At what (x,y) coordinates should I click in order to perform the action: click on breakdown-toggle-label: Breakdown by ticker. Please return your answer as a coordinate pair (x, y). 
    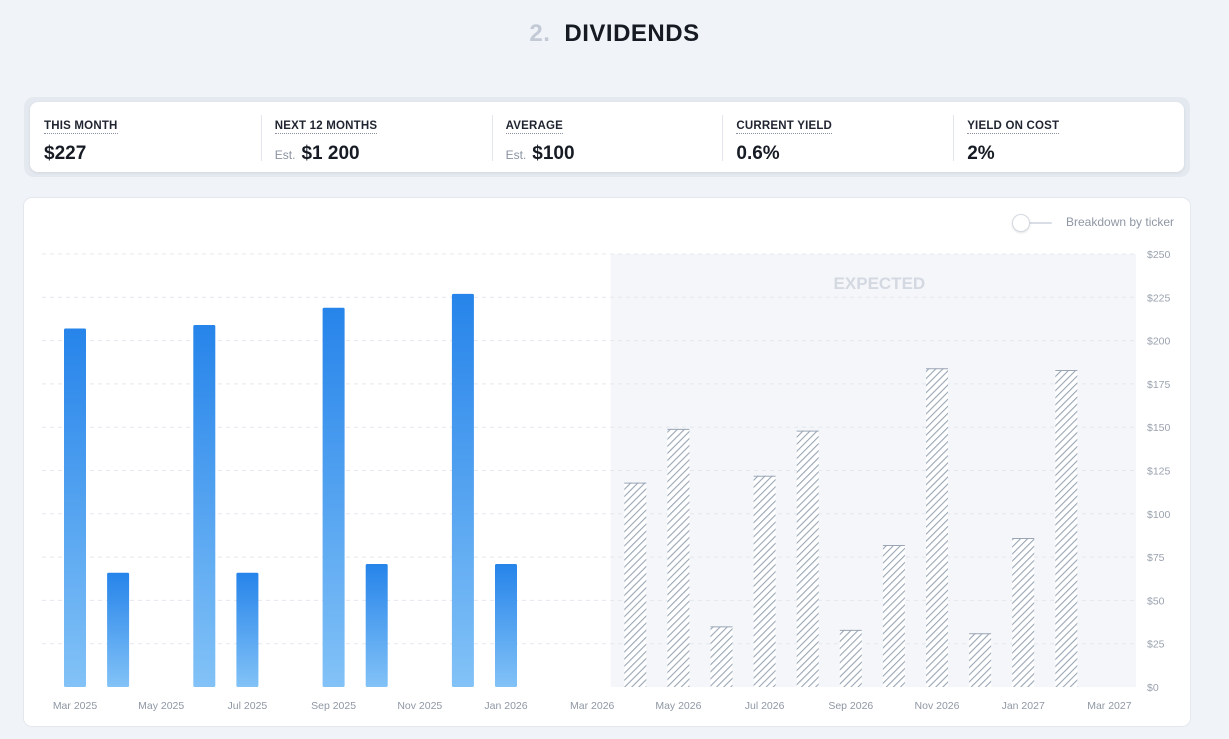
    Looking at the image, I should click on (1120, 222).